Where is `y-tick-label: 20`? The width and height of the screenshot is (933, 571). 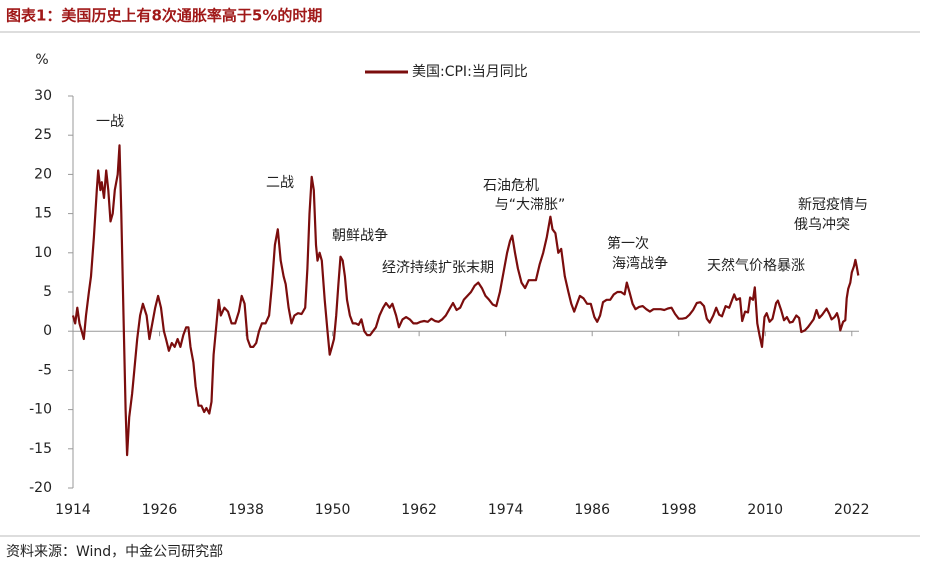 y-tick-label: 20 is located at coordinates (43, 174).